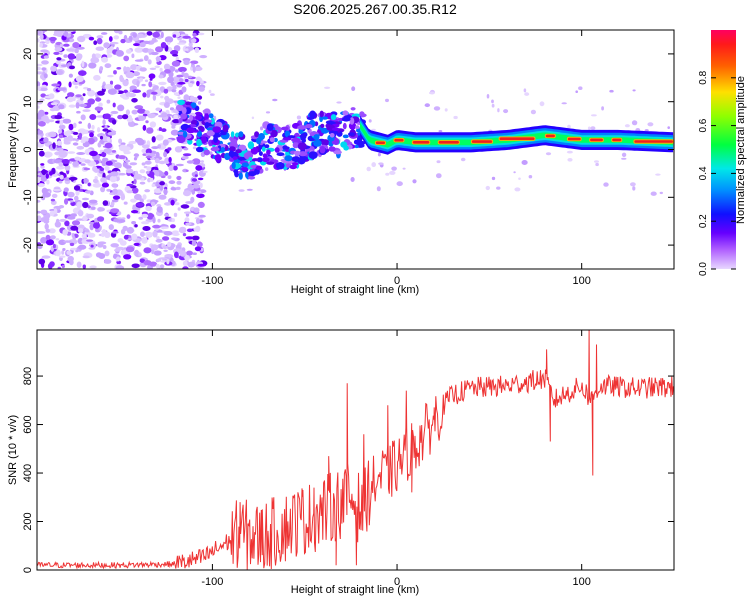  Describe the element at coordinates (741, 150) in the screenshot. I see `colorbar-label: Normalized spectral amplitude` at that location.